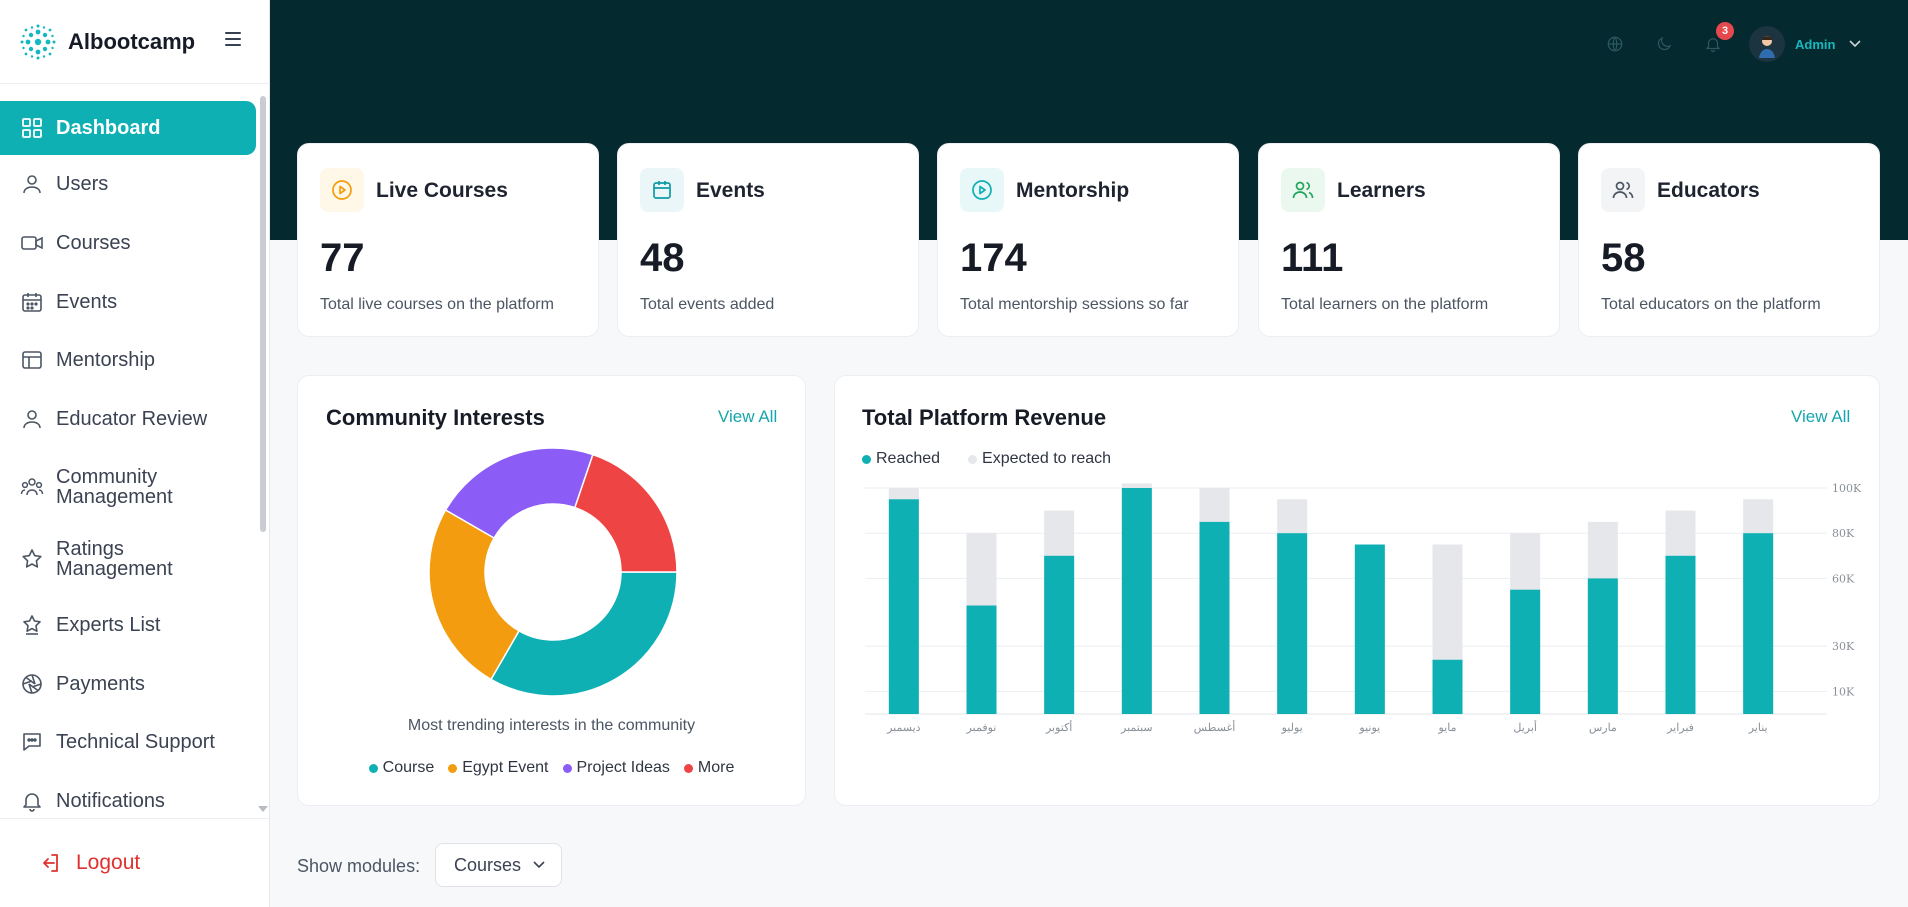 The image size is (1908, 907). I want to click on sidebar-item-community-management: Community Management, so click(128, 487).